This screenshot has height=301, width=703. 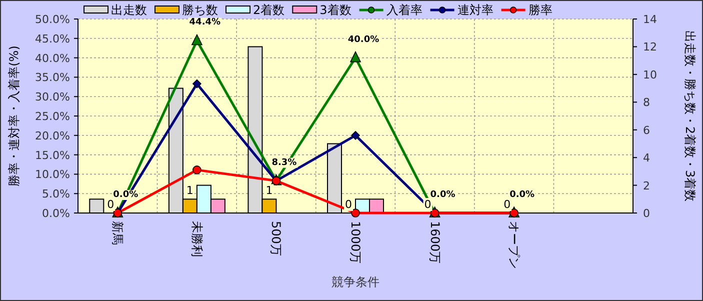 What do you see at coordinates (117, 233) in the screenshot?
I see `x-tick-label: 新馬` at bounding box center [117, 233].